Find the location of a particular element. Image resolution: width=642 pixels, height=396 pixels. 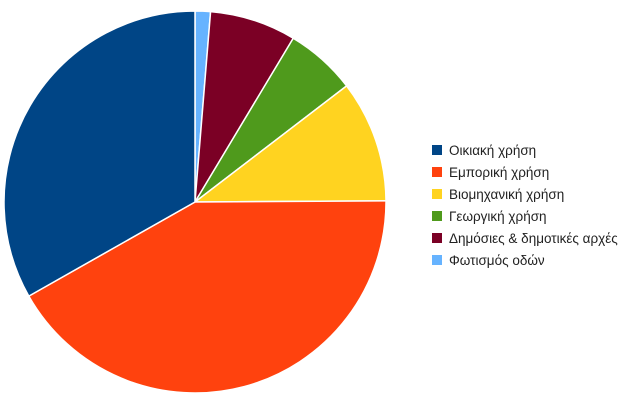

legend-label: Γεωργική χρήση is located at coordinates (498, 216).